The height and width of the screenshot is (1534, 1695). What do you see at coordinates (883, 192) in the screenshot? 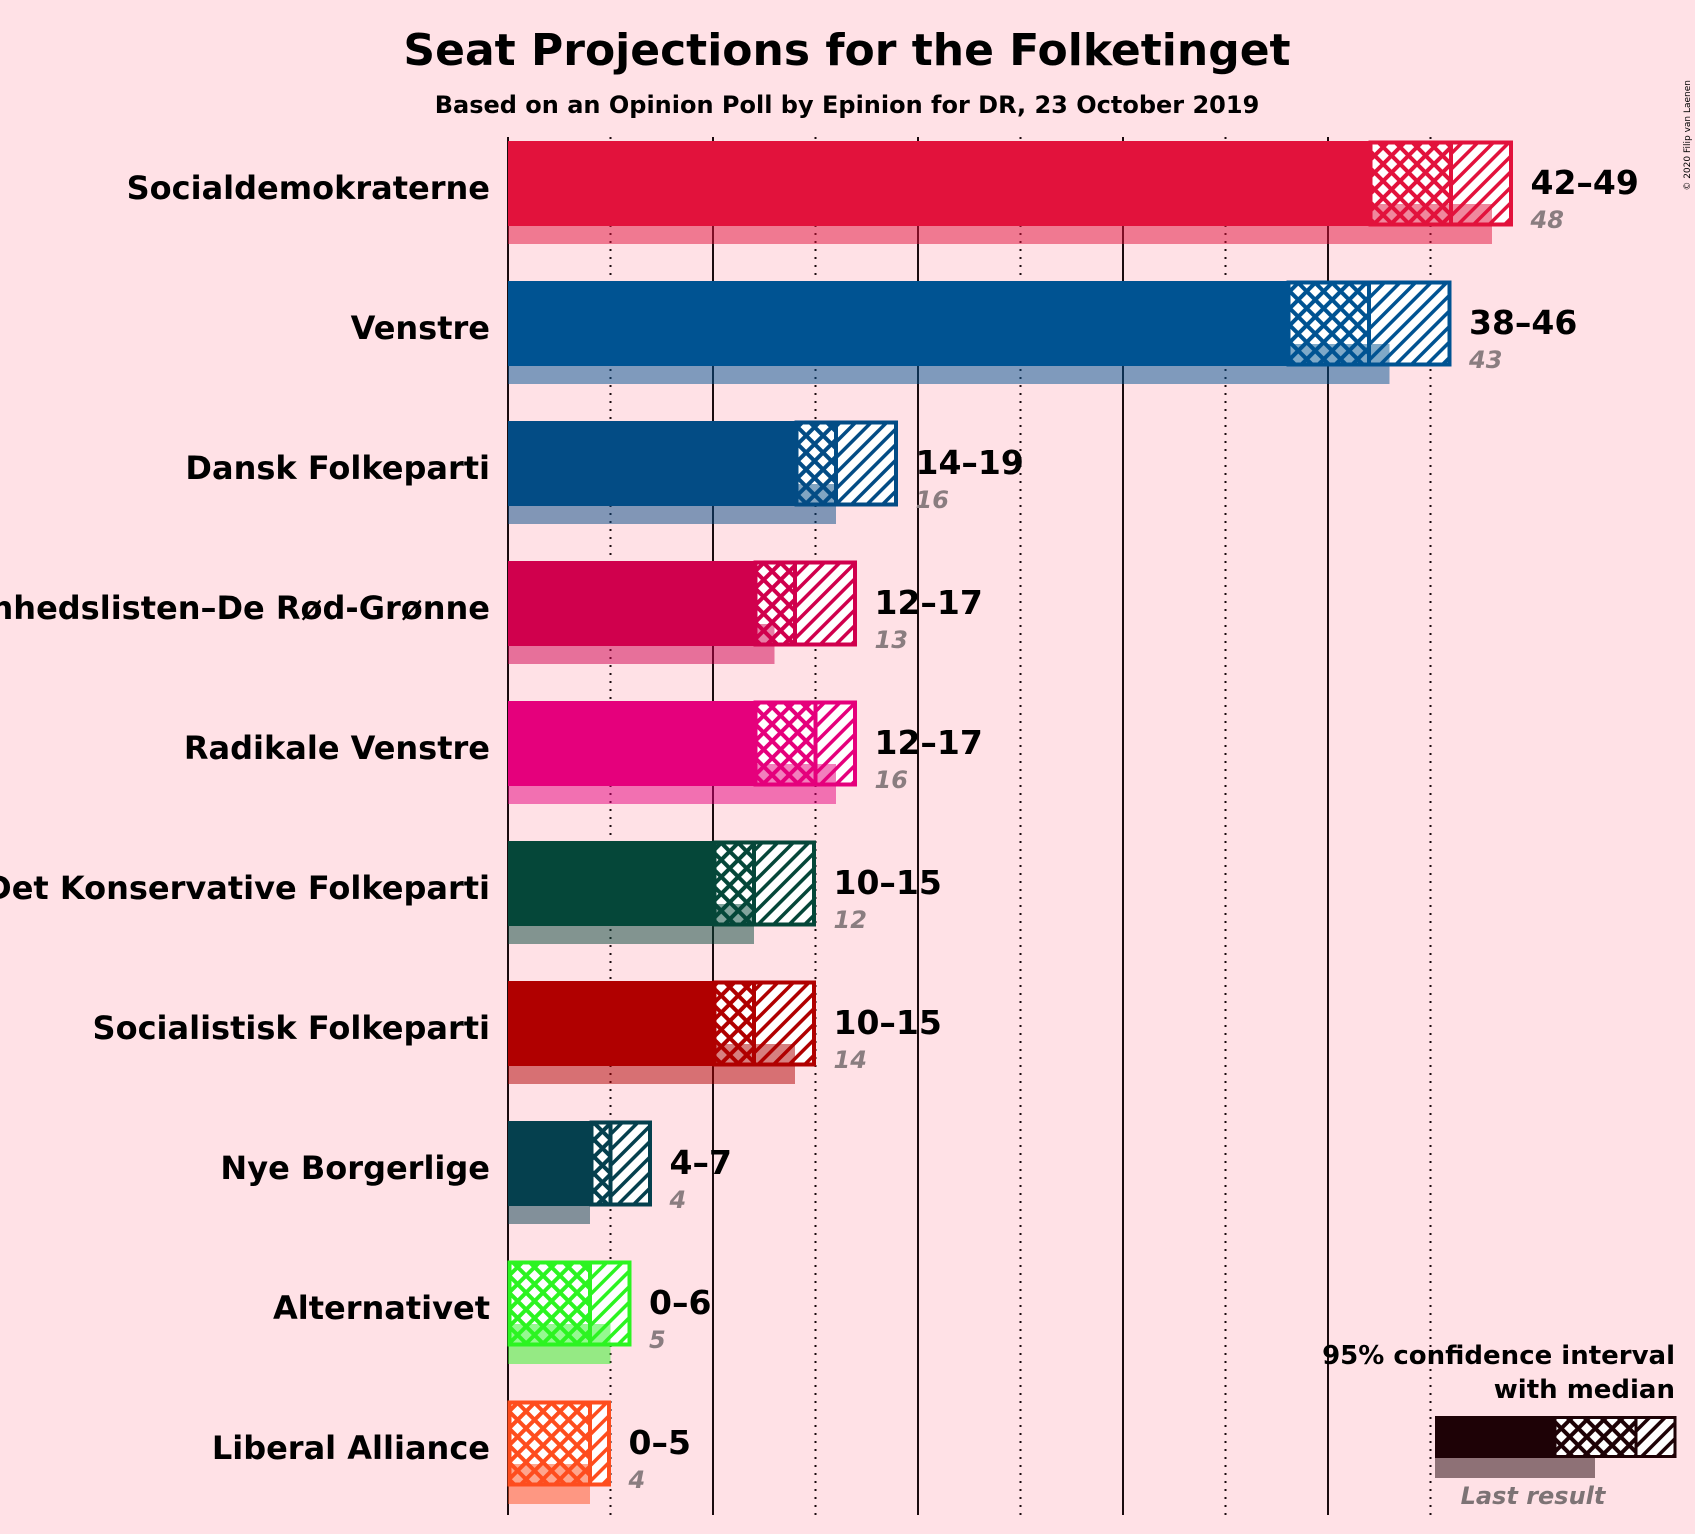
I see `party-row: Socialdemokraterne 42–49 48` at bounding box center [883, 192].